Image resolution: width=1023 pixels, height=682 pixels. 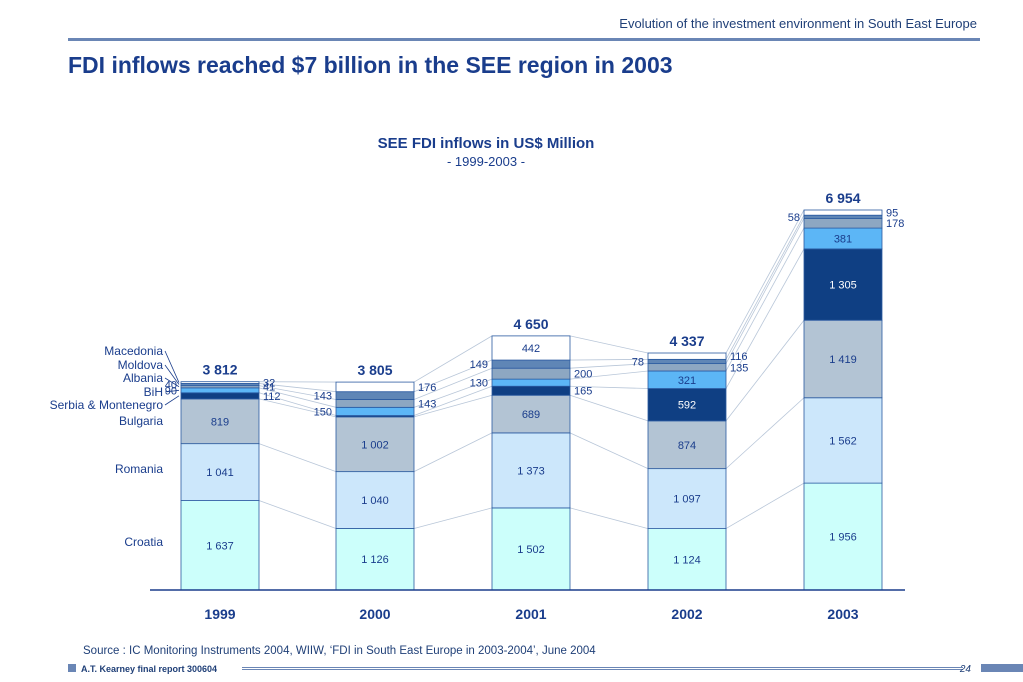 I want to click on bar-segment-bih-2000, so click(x=375, y=411).